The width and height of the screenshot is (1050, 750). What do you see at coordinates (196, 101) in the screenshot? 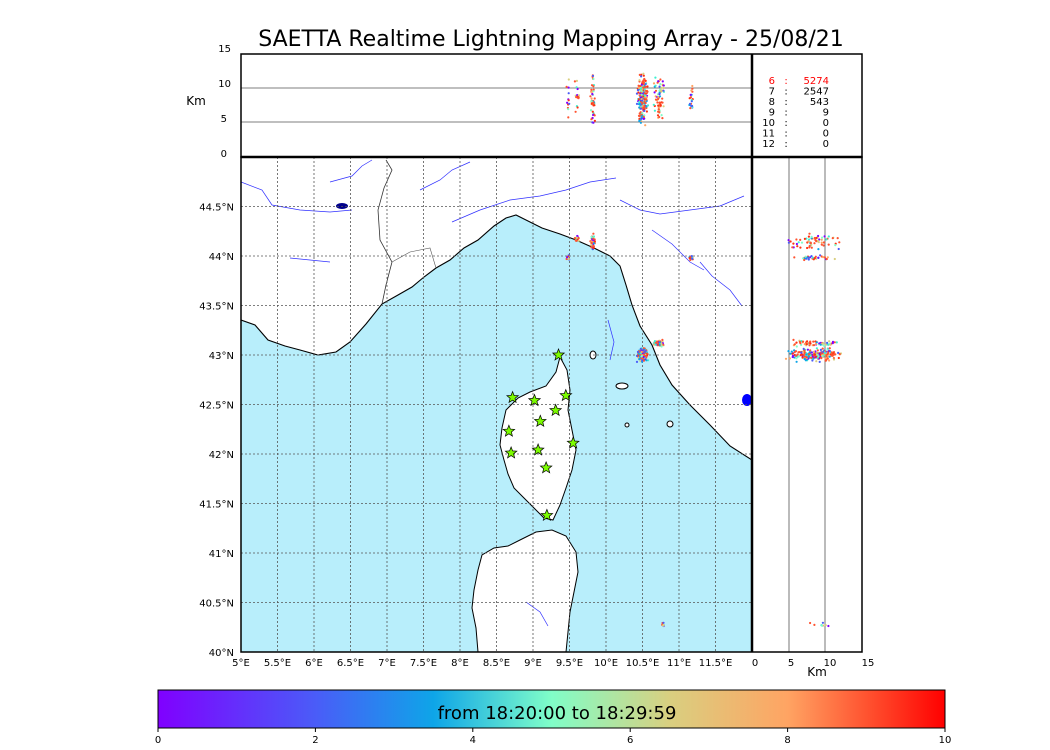
I see `altitude-unit-label: Km` at bounding box center [196, 101].